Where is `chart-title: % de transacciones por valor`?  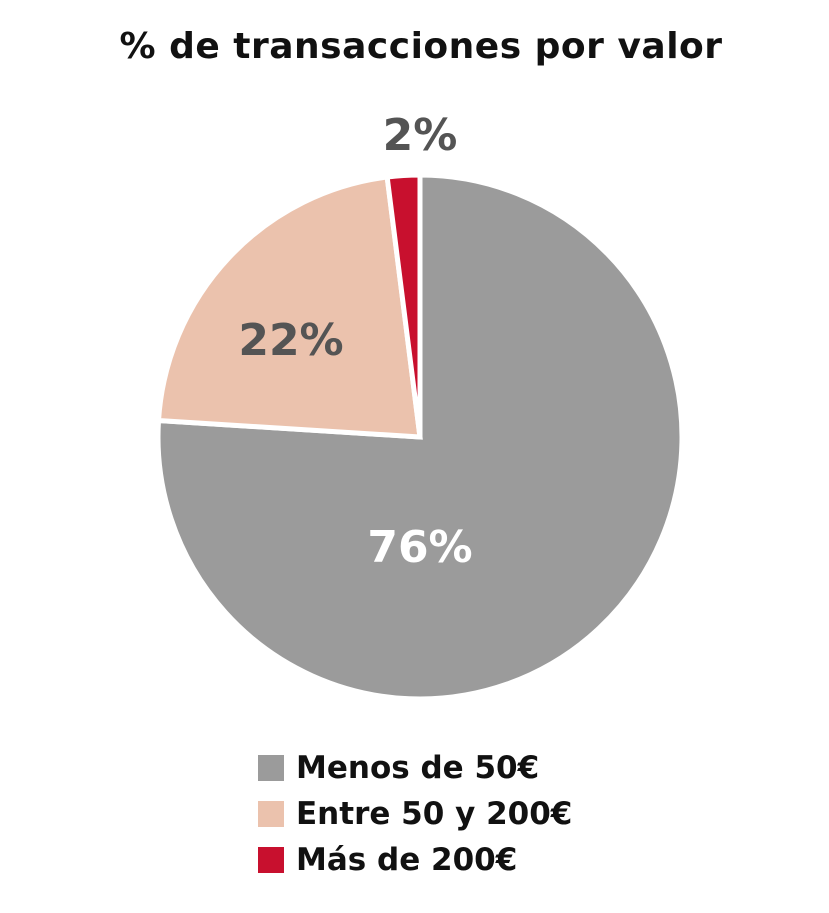
chart-title: % de transacciones por valor is located at coordinates (421, 46).